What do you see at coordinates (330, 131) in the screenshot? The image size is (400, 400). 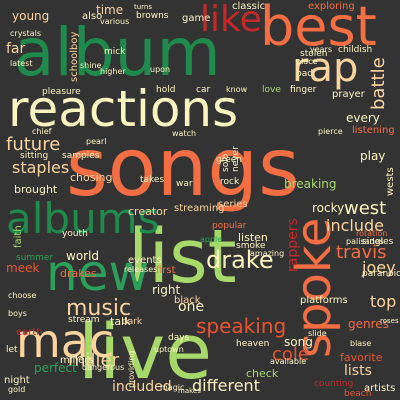 I see `word-pierce: pierce` at bounding box center [330, 131].